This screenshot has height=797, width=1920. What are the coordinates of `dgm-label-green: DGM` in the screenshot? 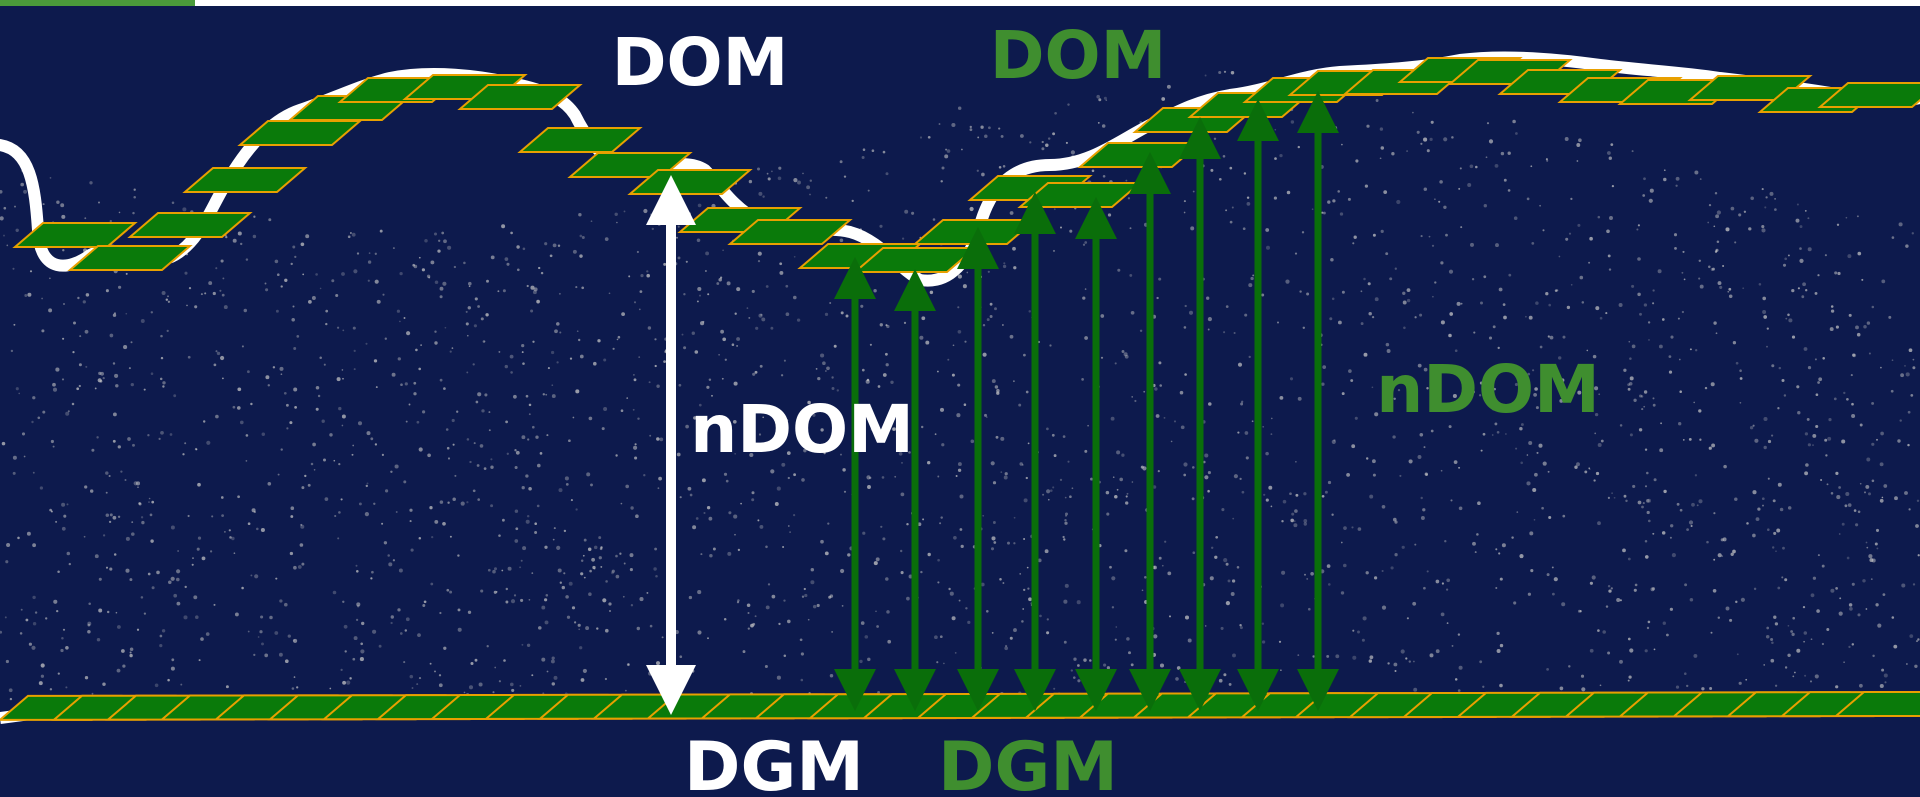 It's located at (1028, 762).